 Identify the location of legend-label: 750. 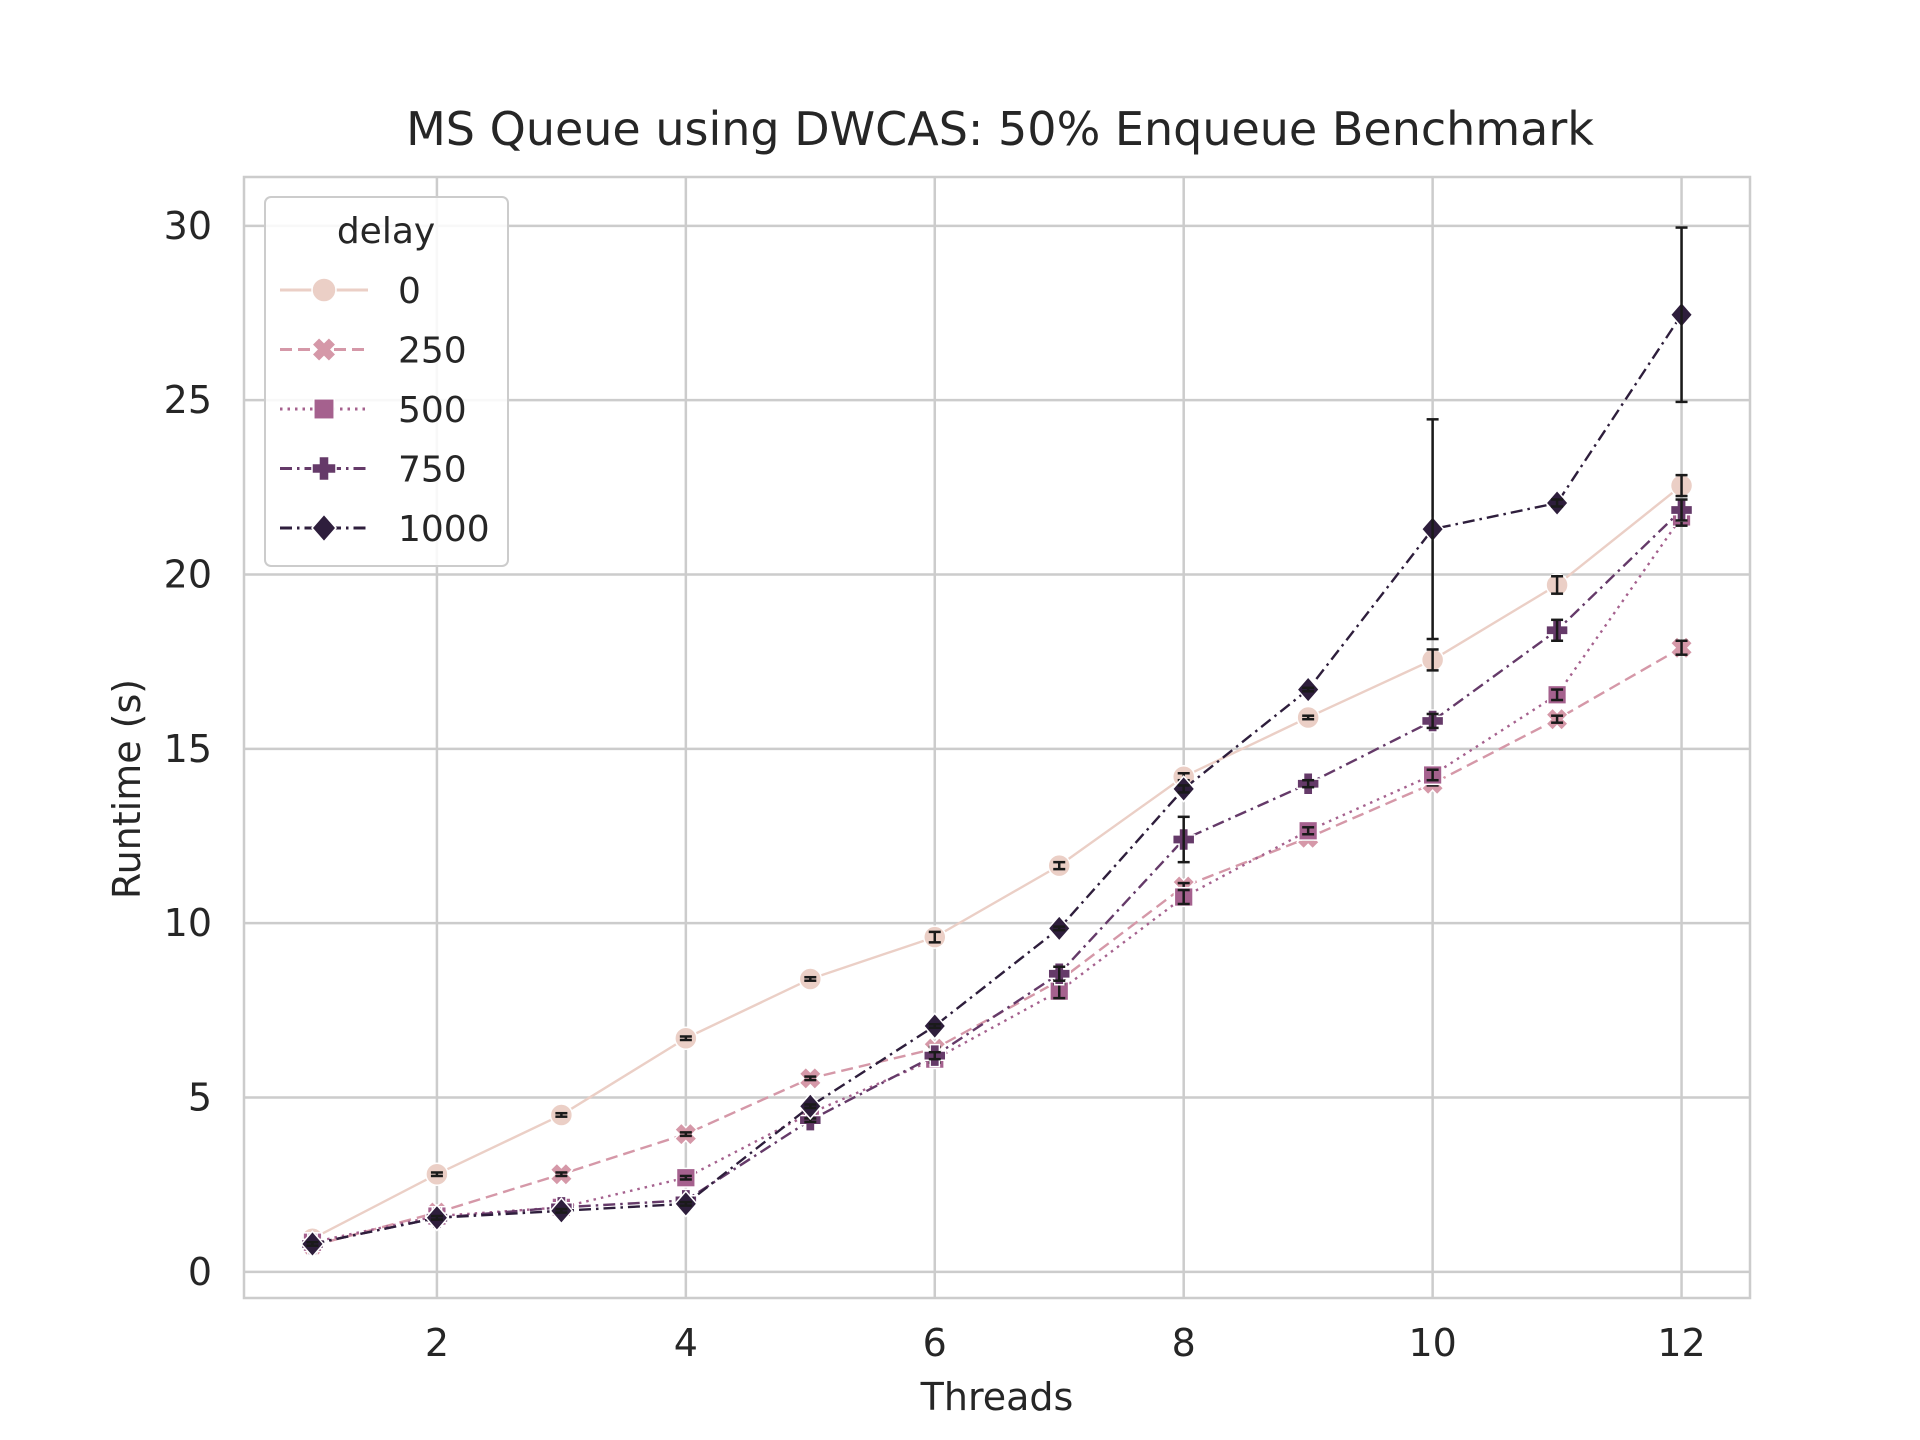
(432, 470).